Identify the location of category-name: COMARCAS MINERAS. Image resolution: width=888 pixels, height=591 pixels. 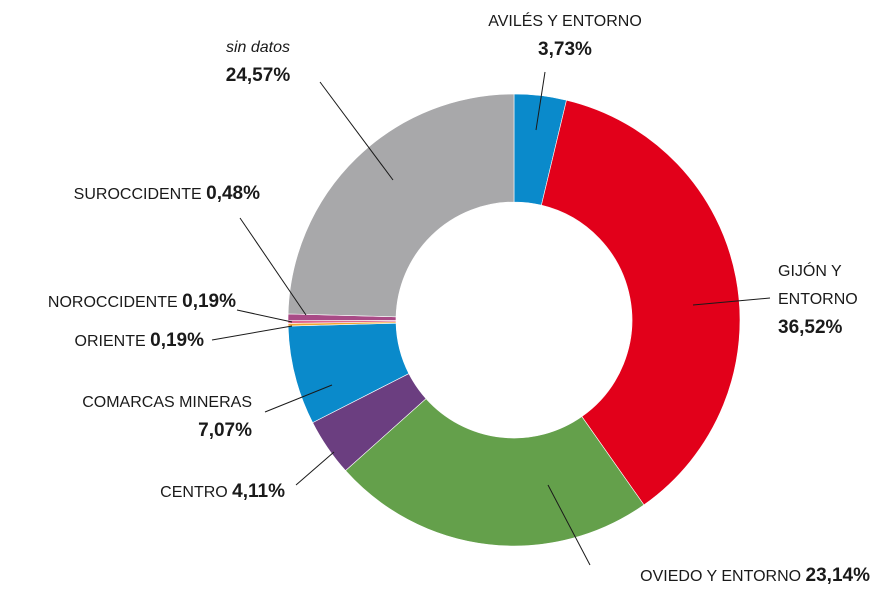
(167, 402).